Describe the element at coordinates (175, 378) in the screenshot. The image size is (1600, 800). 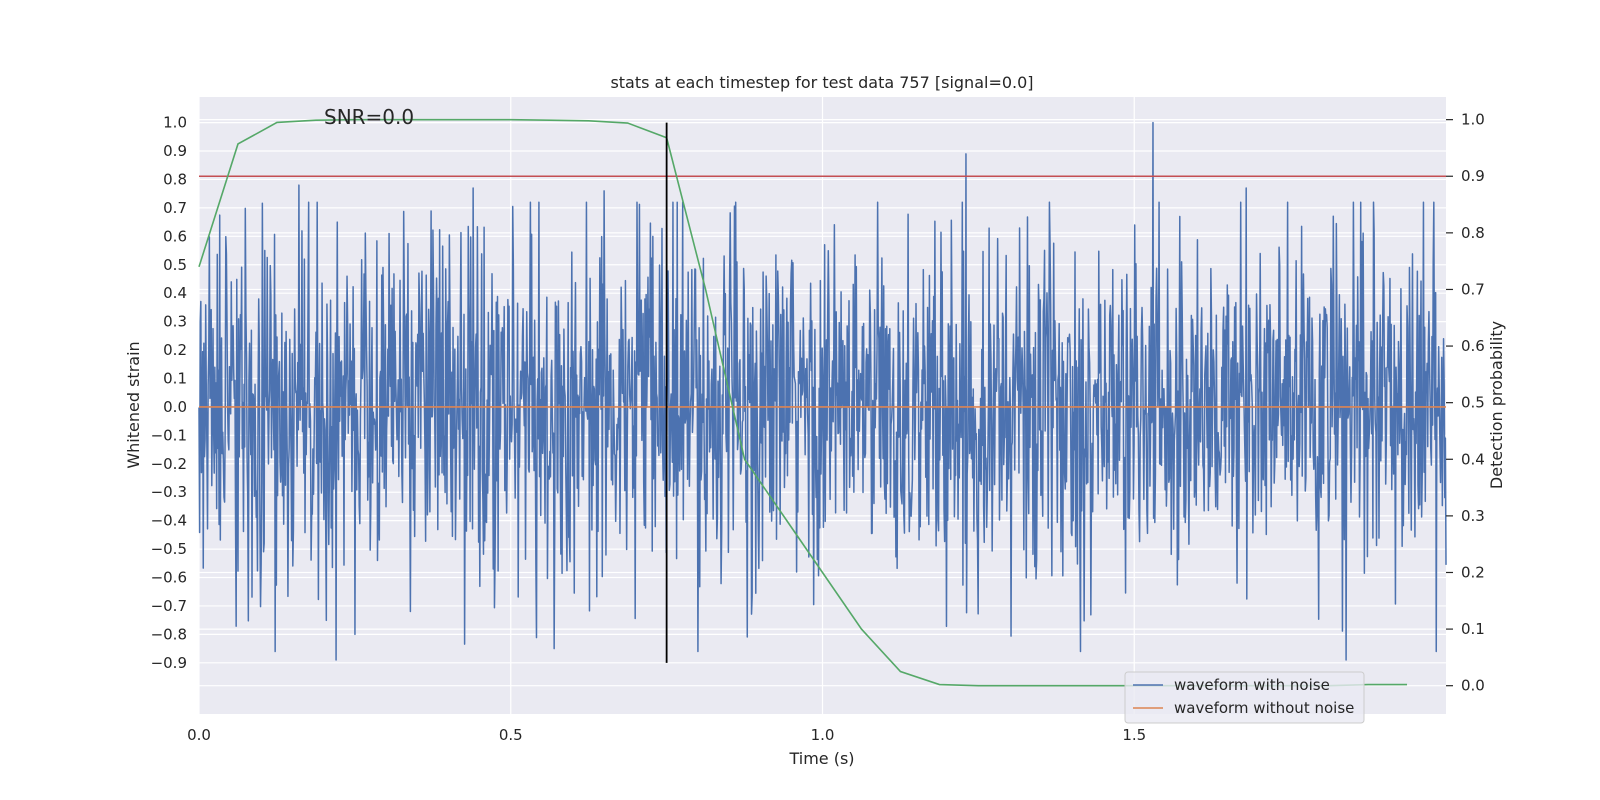
I see `y-left-tick-label: 0.1` at that location.